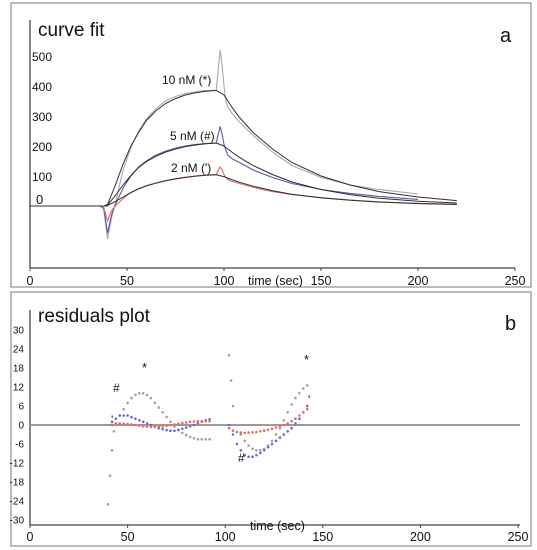 This screenshot has height=550, width=537. Describe the element at coordinates (243, 190) in the screenshot. I see `series-line-fit` at that location.